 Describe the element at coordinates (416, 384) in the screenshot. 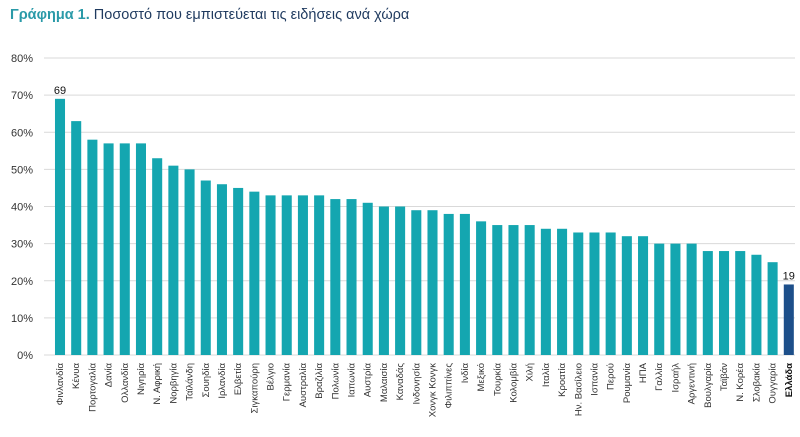

I see `x-tick-label: Ινδονησία` at that location.